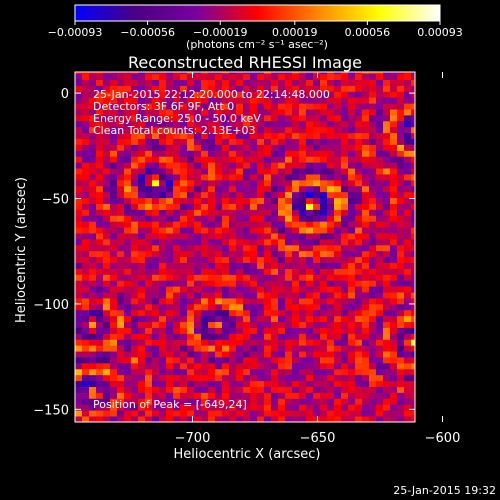 The height and width of the screenshot is (500, 500). I want to click on annotation-time: 25-Jan-2015 22:12:20.000 to 22:14:48.000, so click(211, 94).